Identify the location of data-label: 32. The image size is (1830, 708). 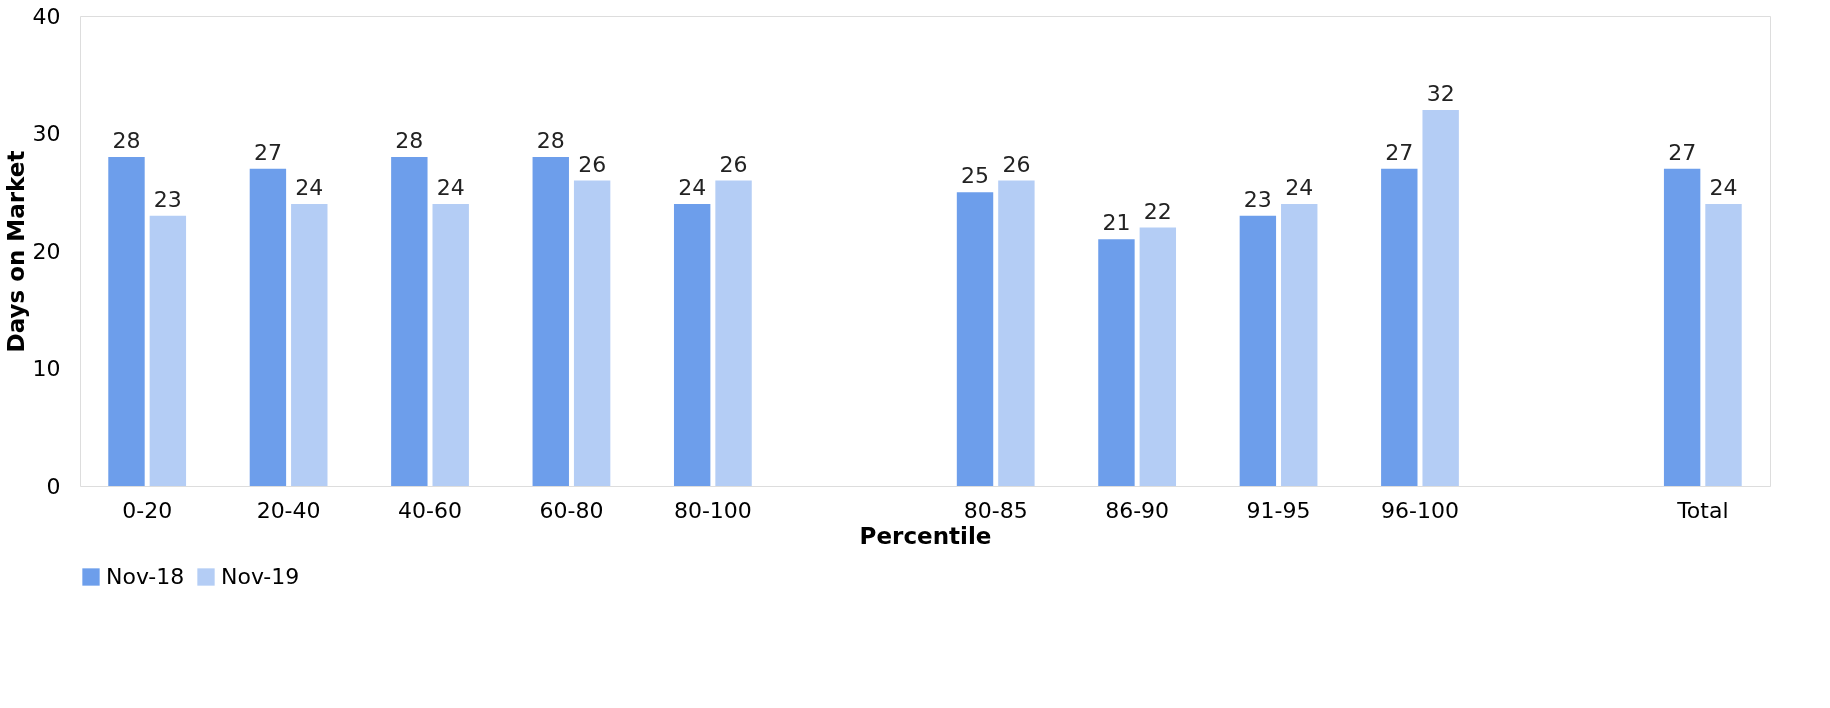
(1440, 93).